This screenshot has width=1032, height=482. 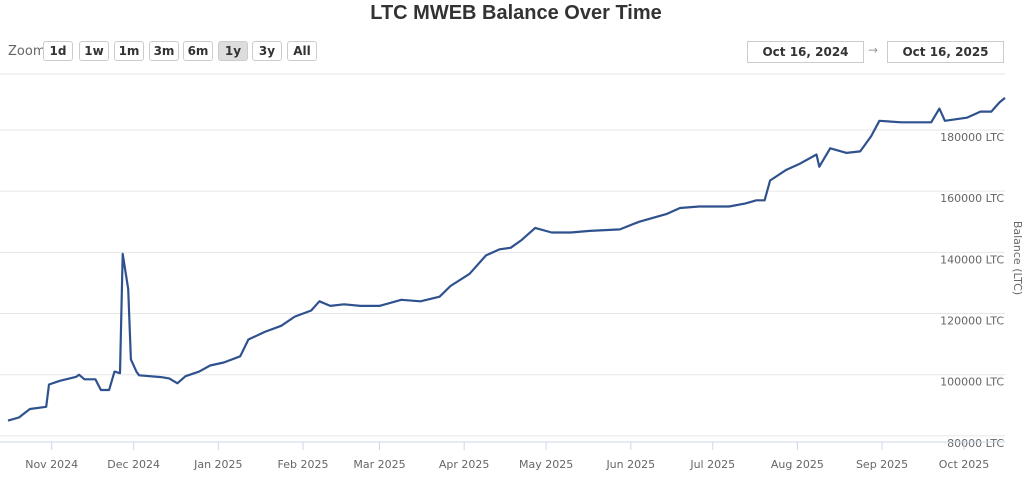 What do you see at coordinates (712, 464) in the screenshot?
I see `x-tick-label: Jul 2025` at bounding box center [712, 464].